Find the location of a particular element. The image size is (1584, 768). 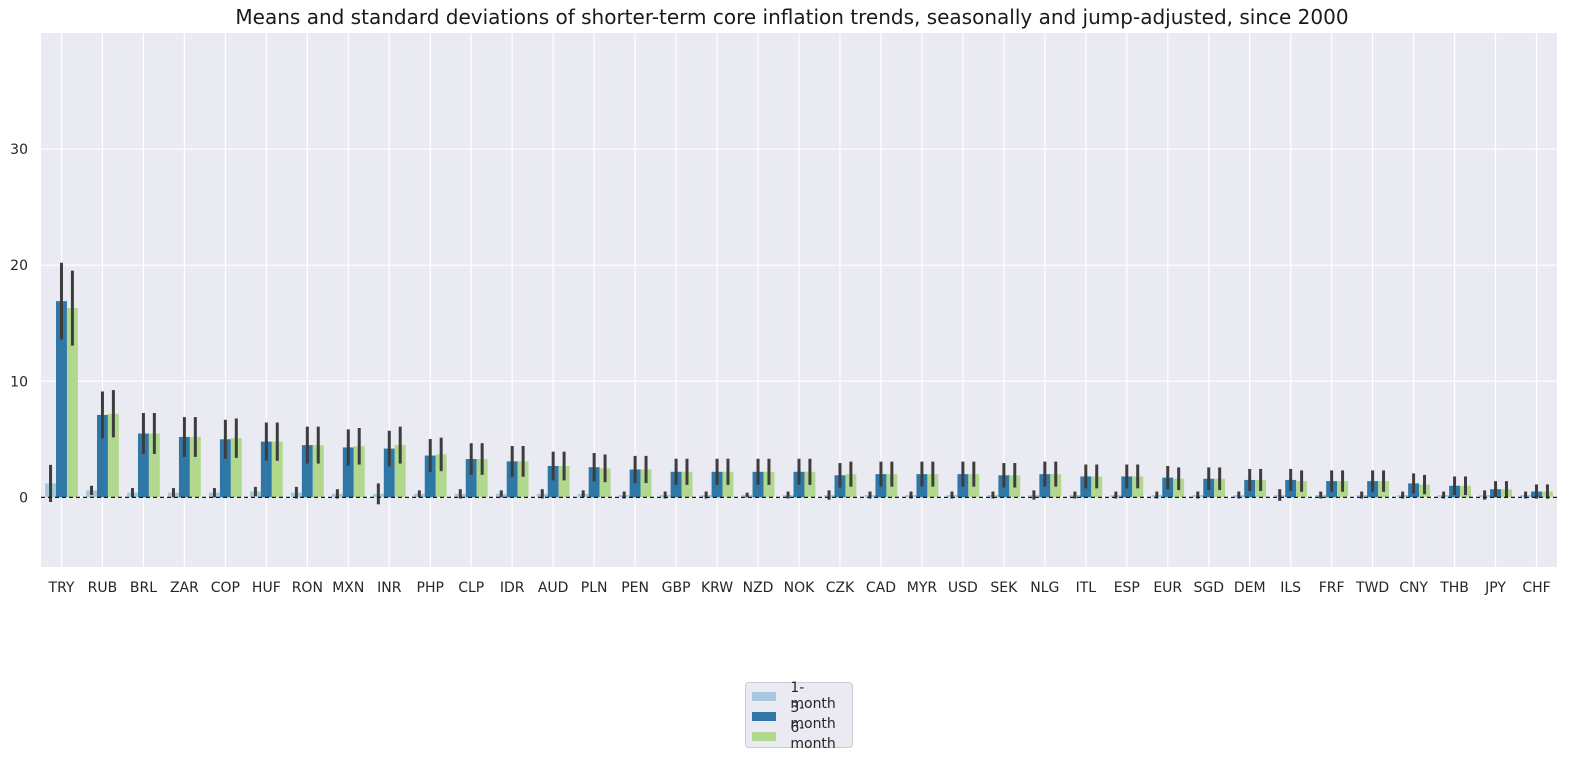

bar-3-month-ZAR is located at coordinates (184, 467).